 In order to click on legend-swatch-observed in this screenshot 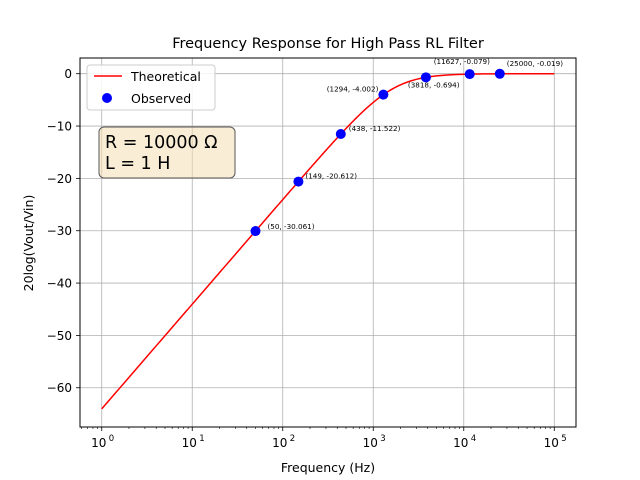, I will do `click(107, 98)`.